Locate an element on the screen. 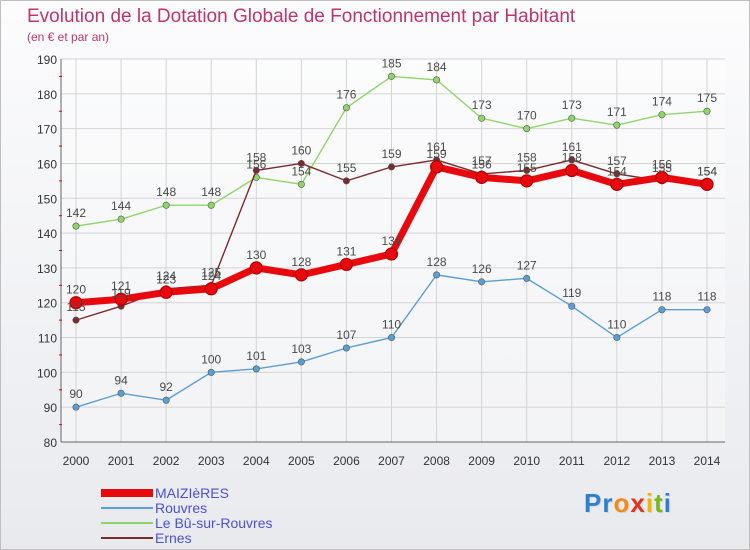 Image resolution: width=750 pixels, height=550 pixels. logo-letter: o is located at coordinates (622, 503).